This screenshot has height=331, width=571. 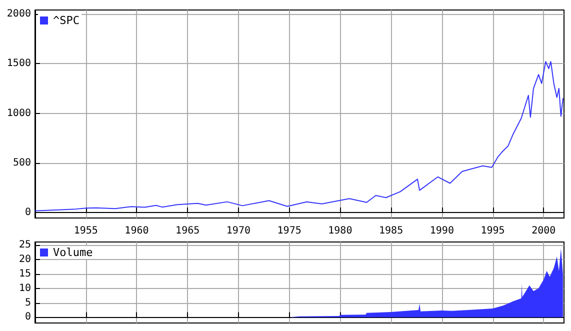 What do you see at coordinates (18, 64) in the screenshot?
I see `y-tick-label: 1500` at bounding box center [18, 64].